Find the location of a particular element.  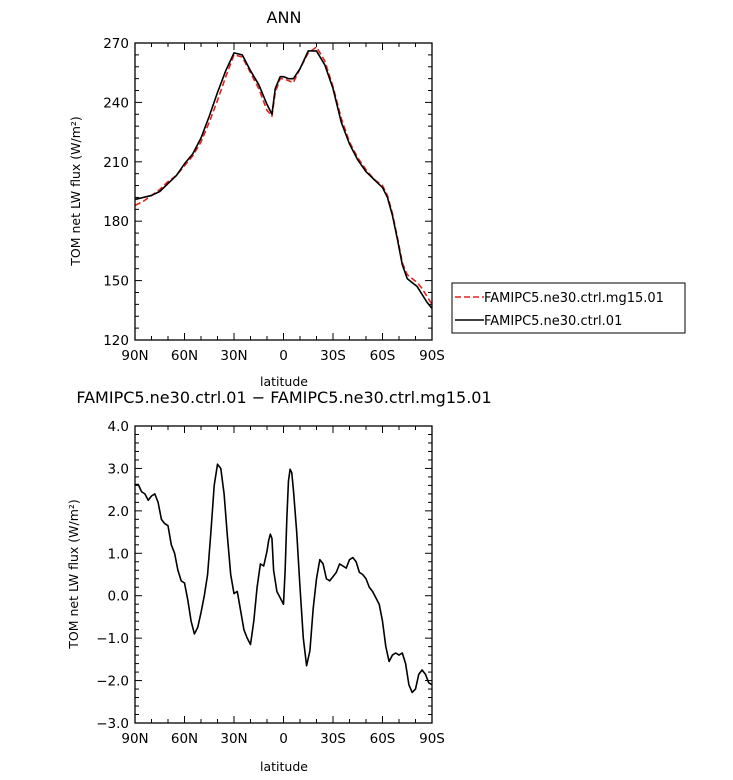

panel2-ytick-label: 4.0 is located at coordinates (118, 427).